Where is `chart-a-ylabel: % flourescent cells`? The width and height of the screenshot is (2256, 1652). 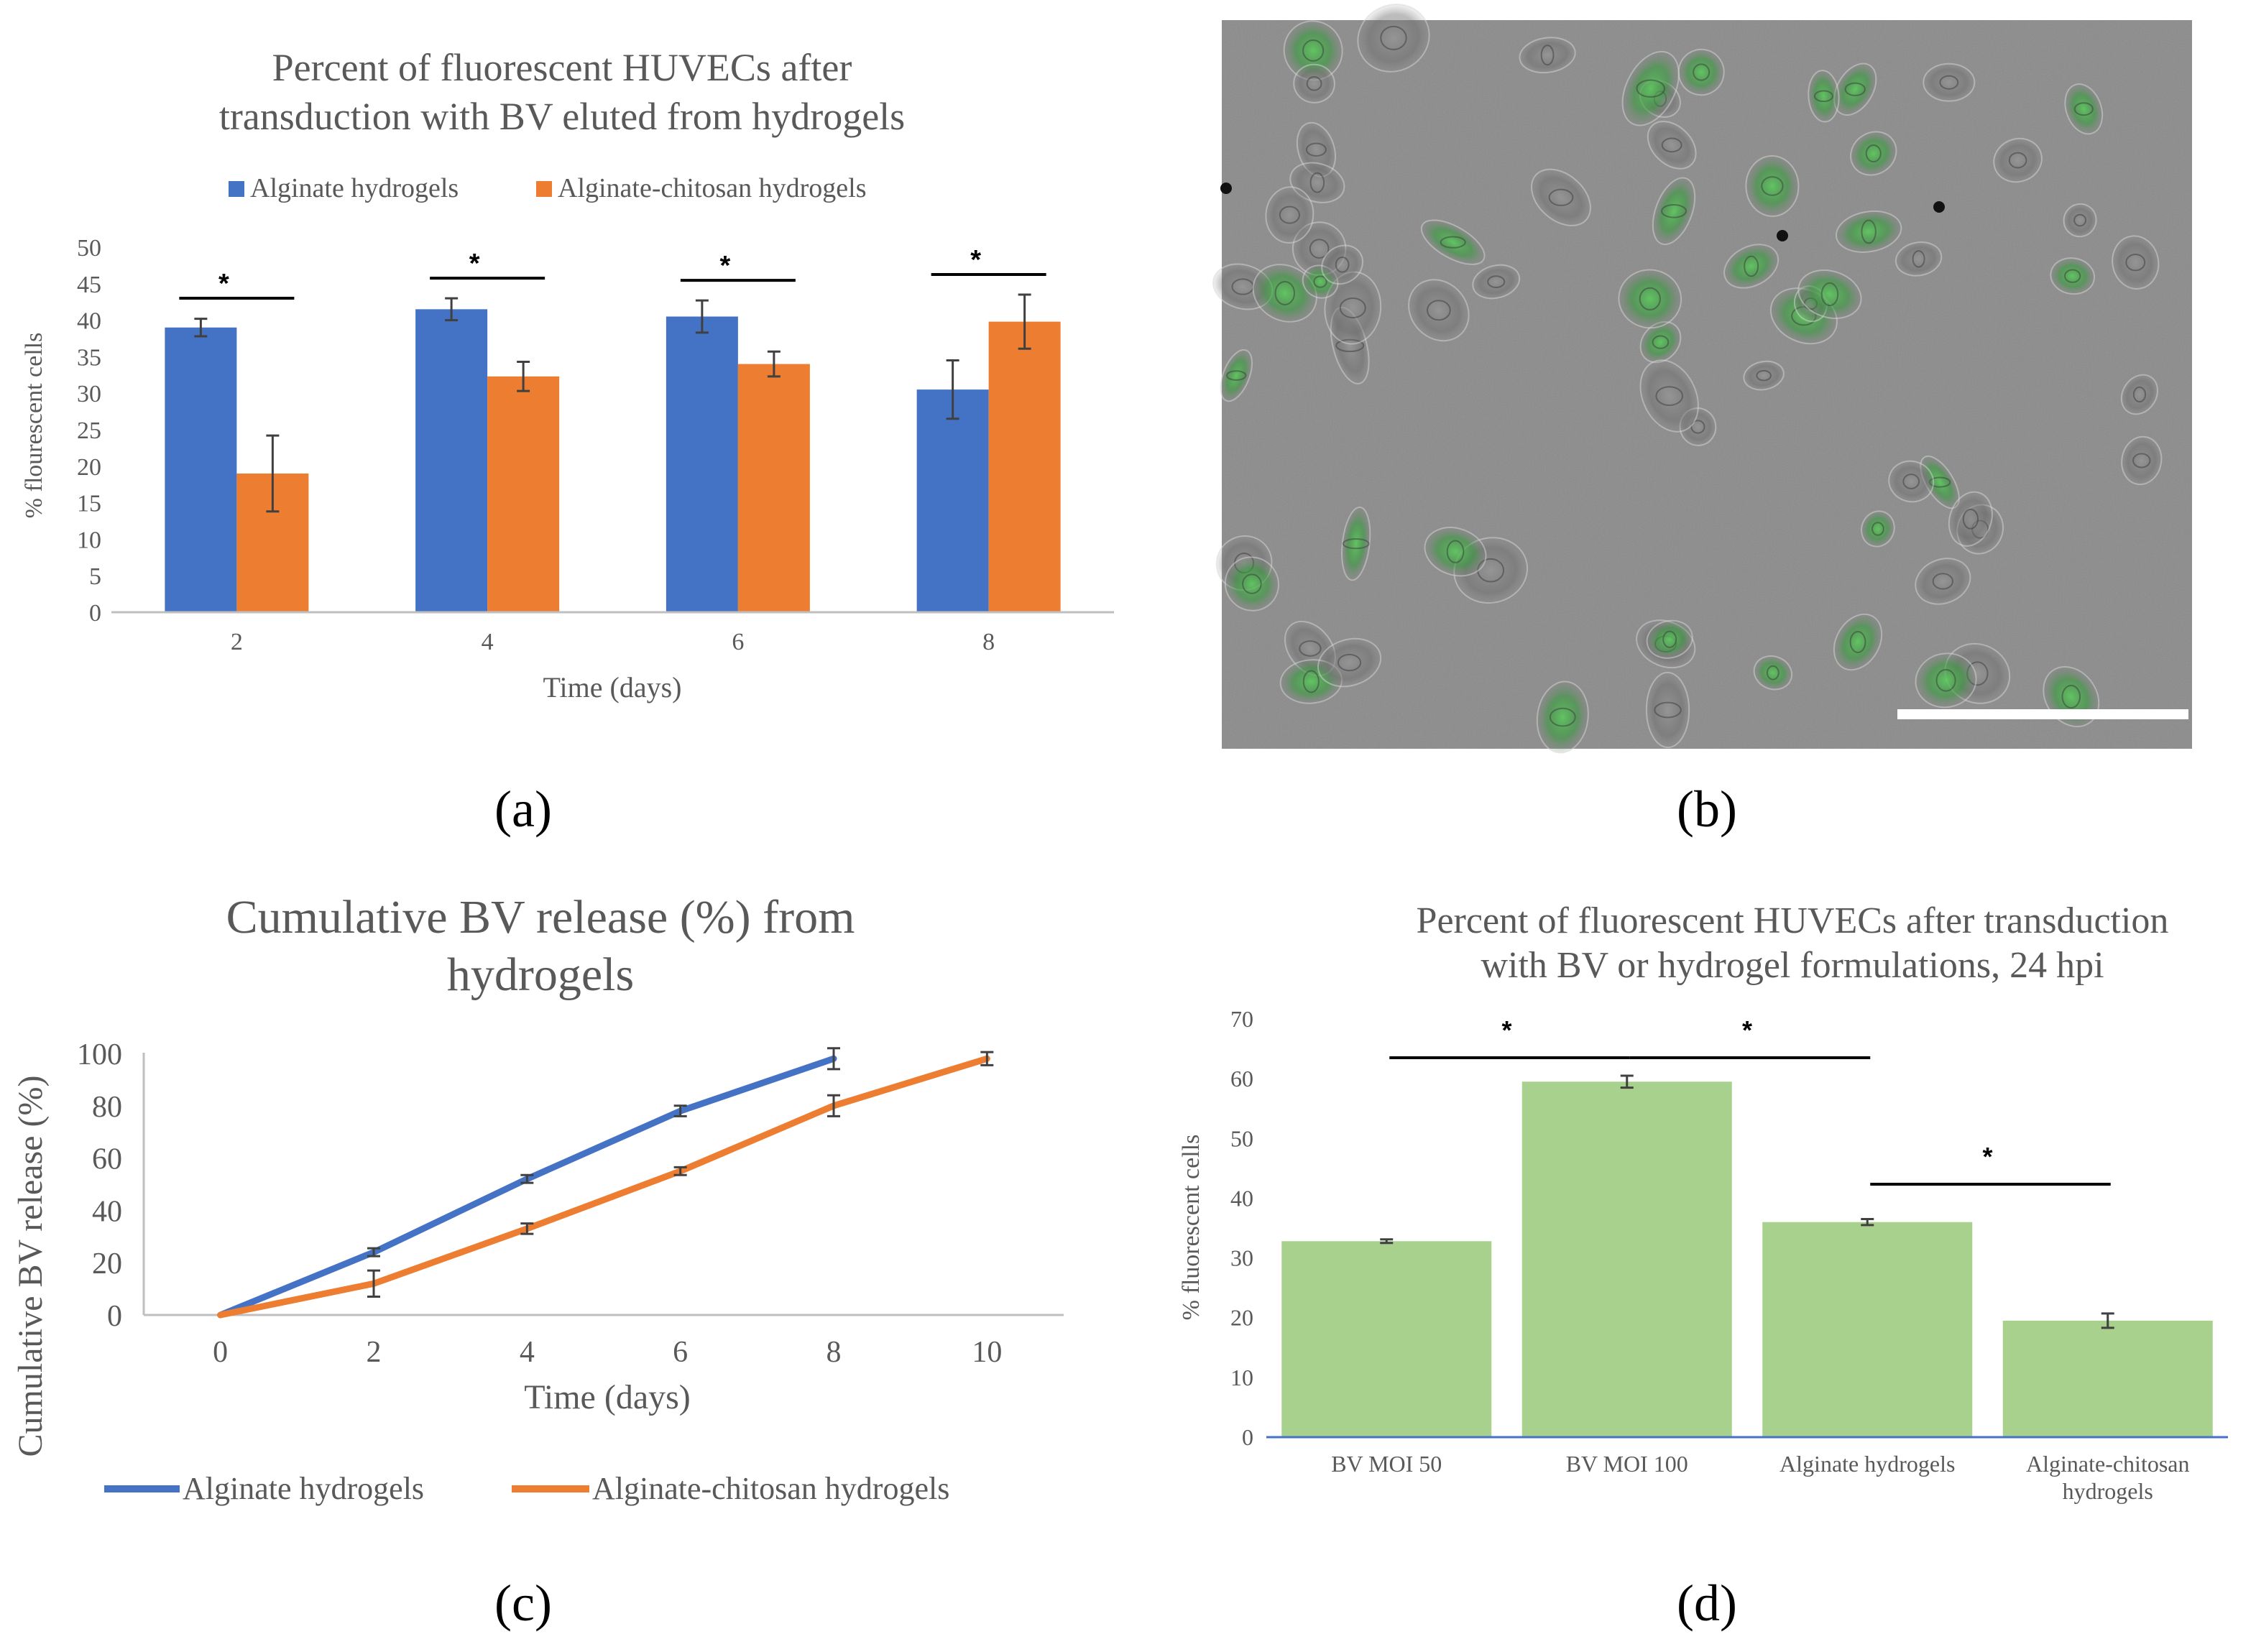
chart-a-ylabel: % flourescent cells is located at coordinates (34, 426).